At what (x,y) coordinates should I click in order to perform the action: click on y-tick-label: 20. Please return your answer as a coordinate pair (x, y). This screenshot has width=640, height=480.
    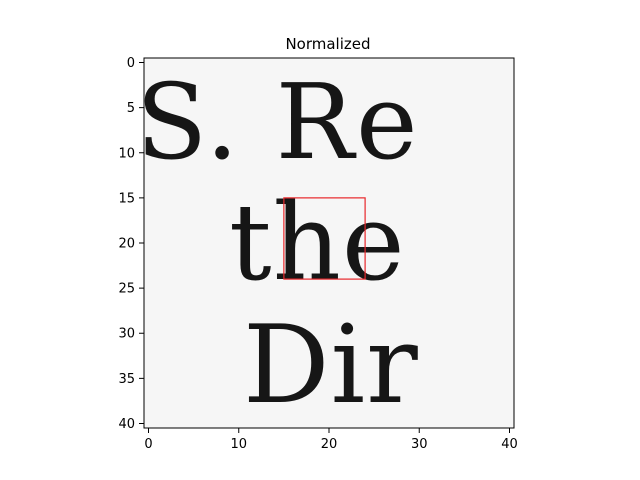
    Looking at the image, I should click on (126, 244).